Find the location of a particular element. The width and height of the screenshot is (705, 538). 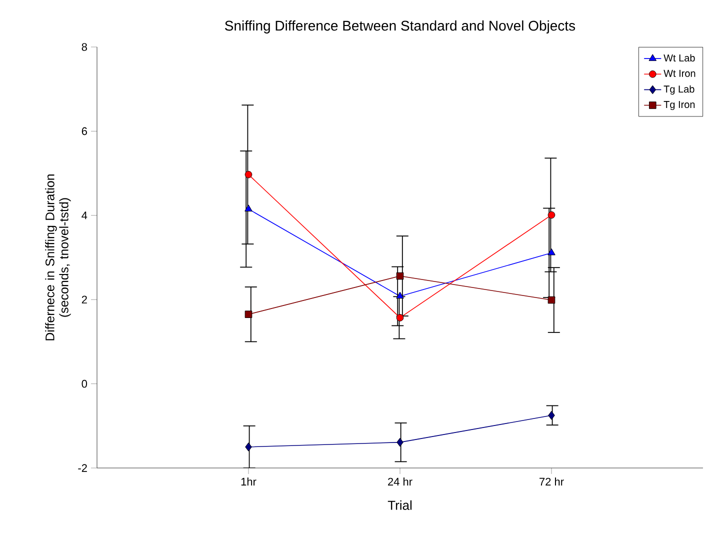

x-tick-label: 1hr is located at coordinates (248, 482).